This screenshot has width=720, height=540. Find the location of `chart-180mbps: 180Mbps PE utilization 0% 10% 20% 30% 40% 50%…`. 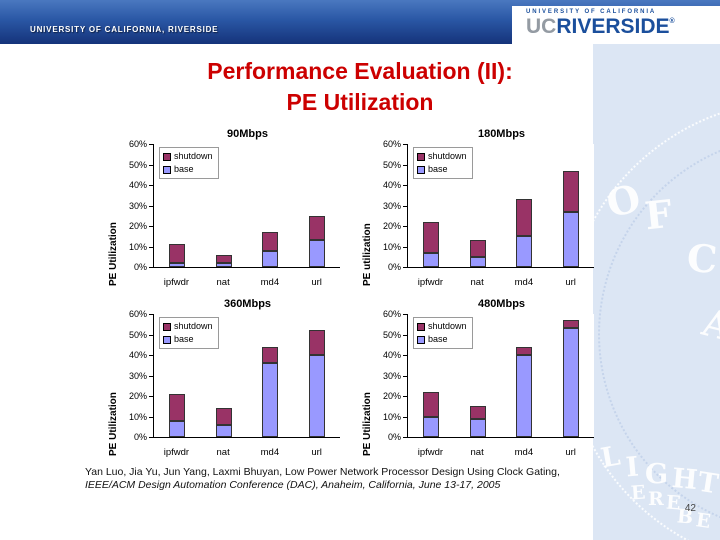

chart-180mbps: 180Mbps PE utilization 0% 10% 20% 30% 40% 50%… is located at coordinates (477, 212).